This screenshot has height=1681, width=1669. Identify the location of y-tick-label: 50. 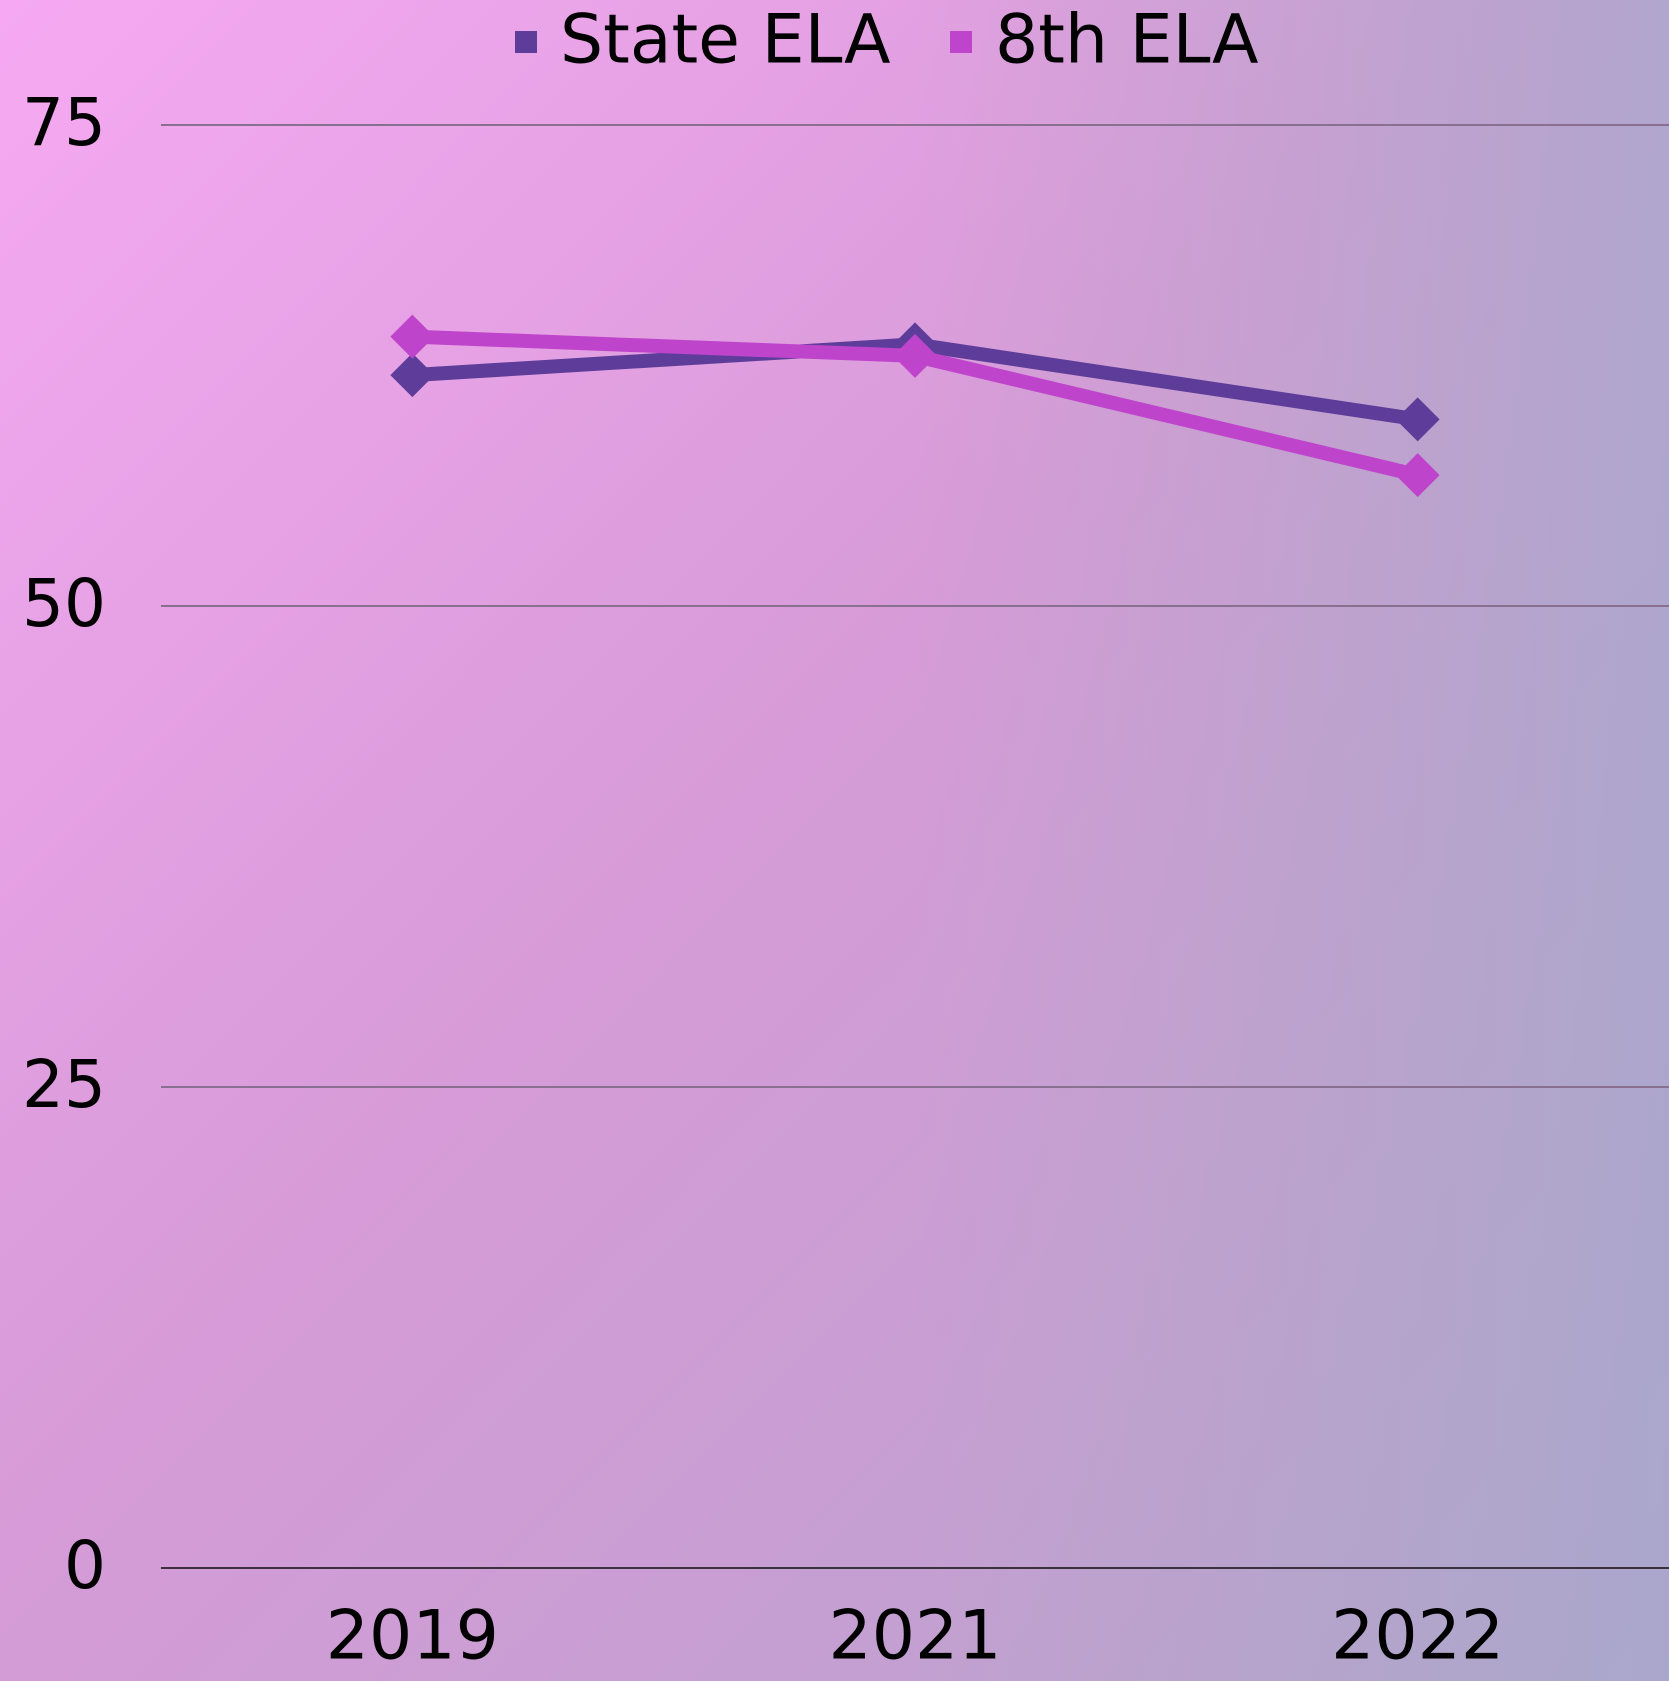
(64, 603).